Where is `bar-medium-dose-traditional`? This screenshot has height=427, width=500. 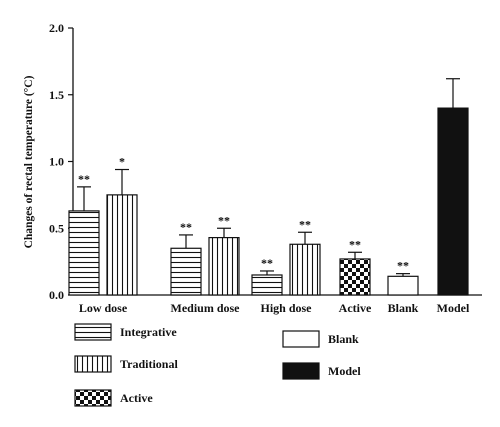
bar-medium-dose-traditional is located at coordinates (224, 266).